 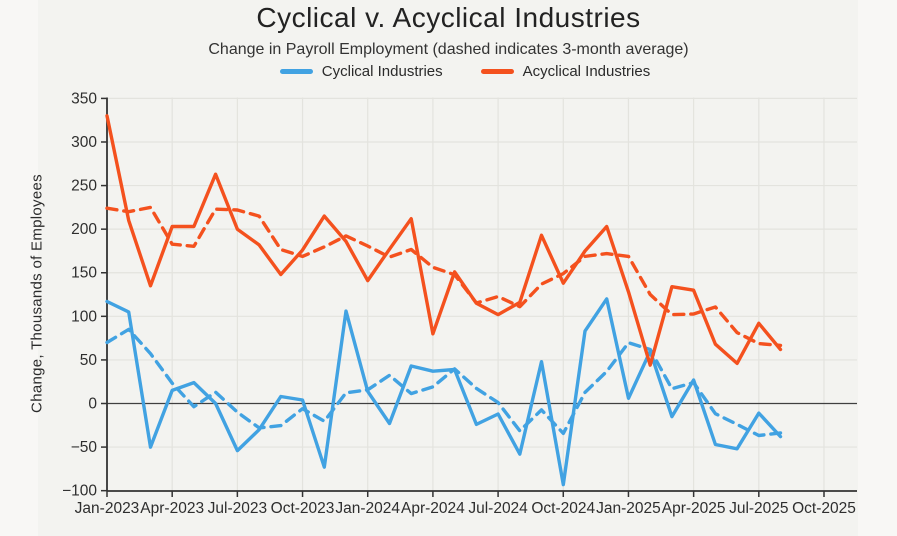 I want to click on chart-title: Cyclical v. Acyclical Industries, so click(x=448, y=17).